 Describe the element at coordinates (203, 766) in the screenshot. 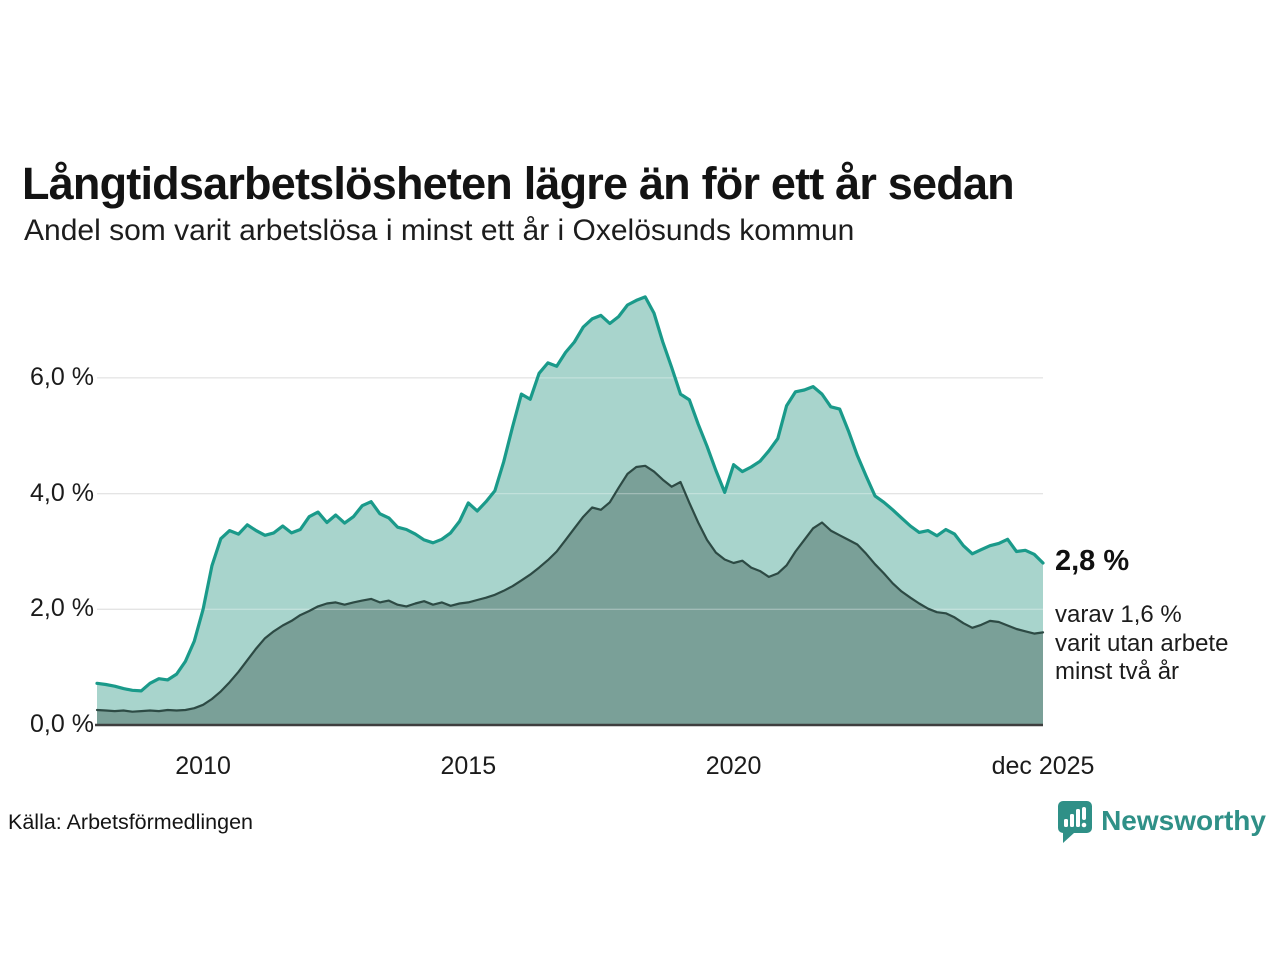

I see `x-axis-tick: 2010` at that location.